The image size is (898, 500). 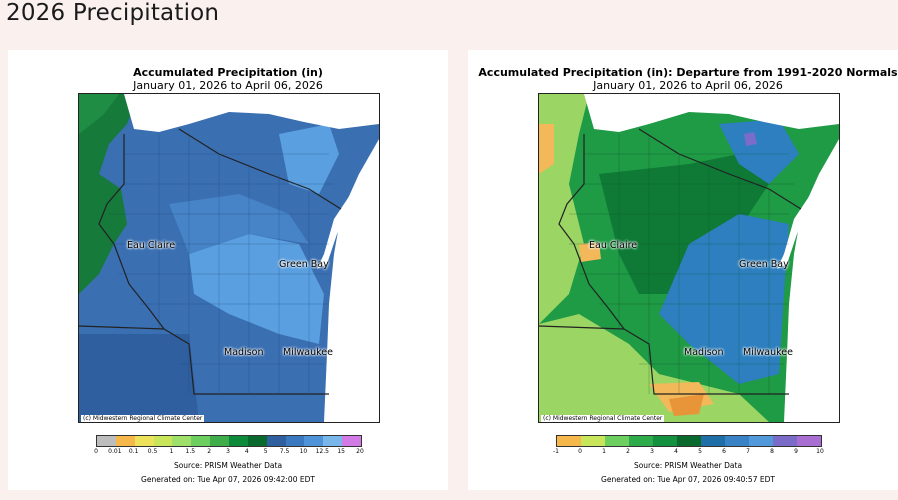 What do you see at coordinates (284, 451) in the screenshot?
I see `legend-tick: 7.5` at bounding box center [284, 451].